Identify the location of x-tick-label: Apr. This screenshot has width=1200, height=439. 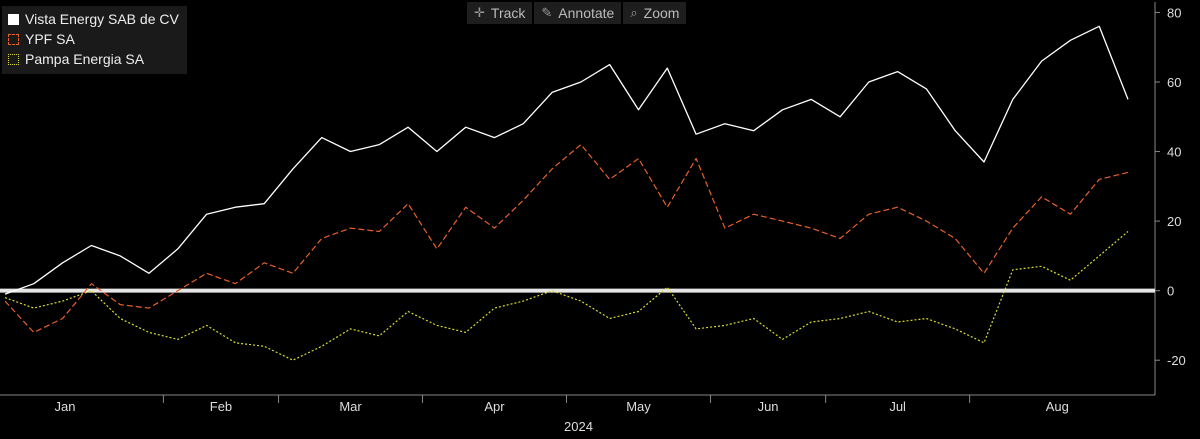
(494, 406).